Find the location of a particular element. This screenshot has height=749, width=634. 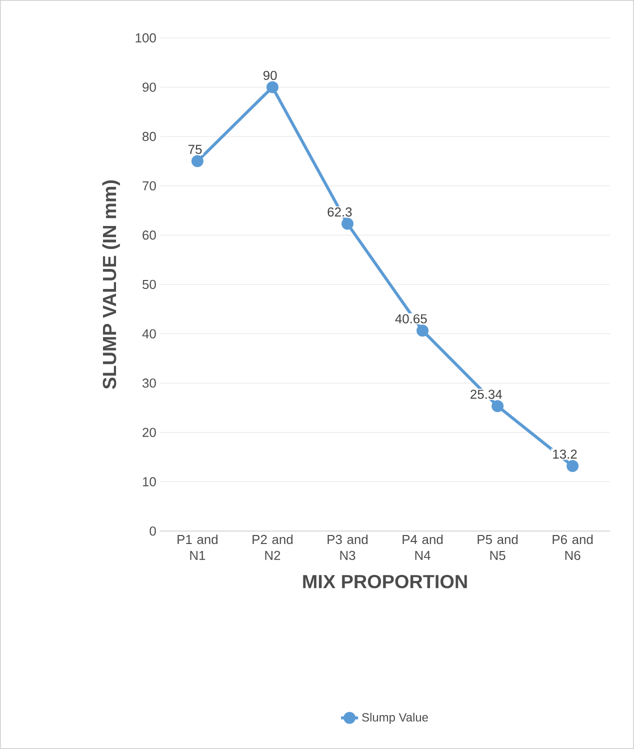

y-tick-label: 90 is located at coordinates (149, 87).